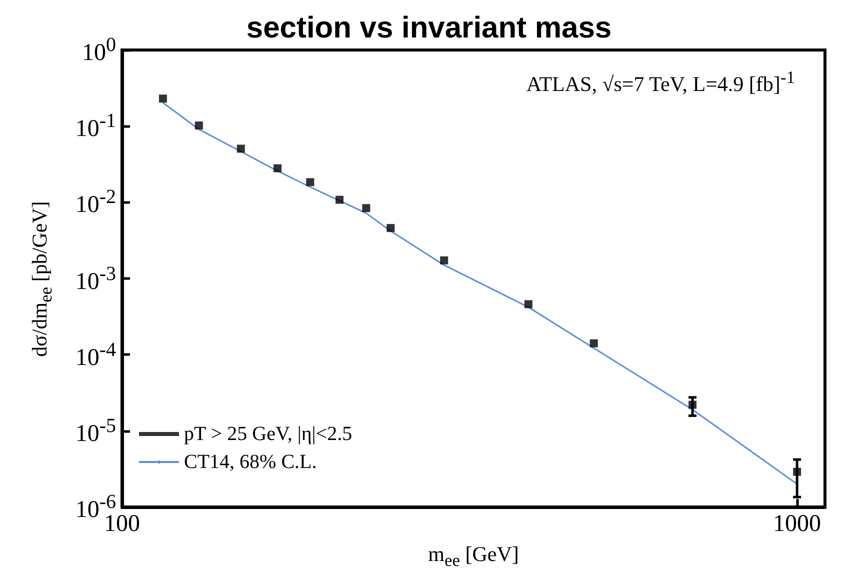 The width and height of the screenshot is (858, 585). I want to click on legend-label: pT > 25 GeV, |η|<2.5, so click(268, 434).